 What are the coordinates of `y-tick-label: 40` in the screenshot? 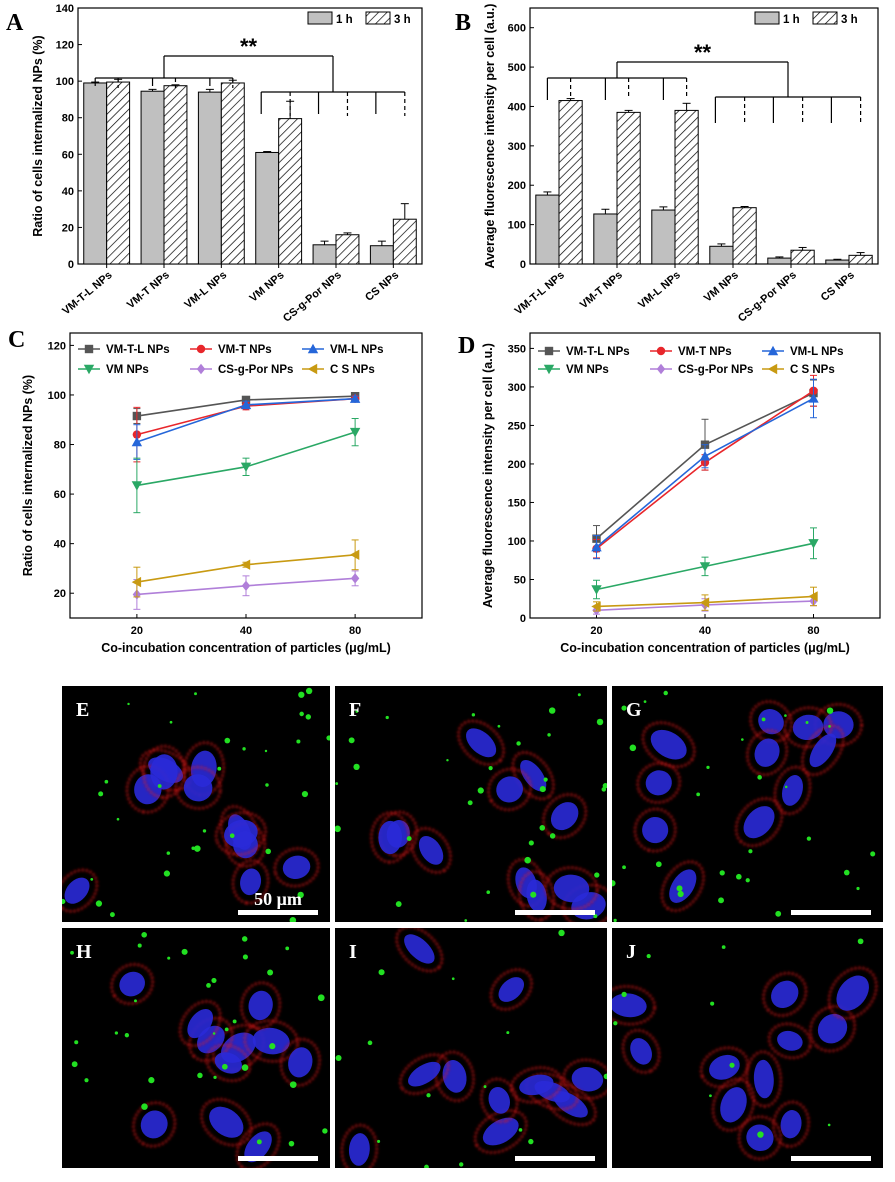 It's located at (60, 545).